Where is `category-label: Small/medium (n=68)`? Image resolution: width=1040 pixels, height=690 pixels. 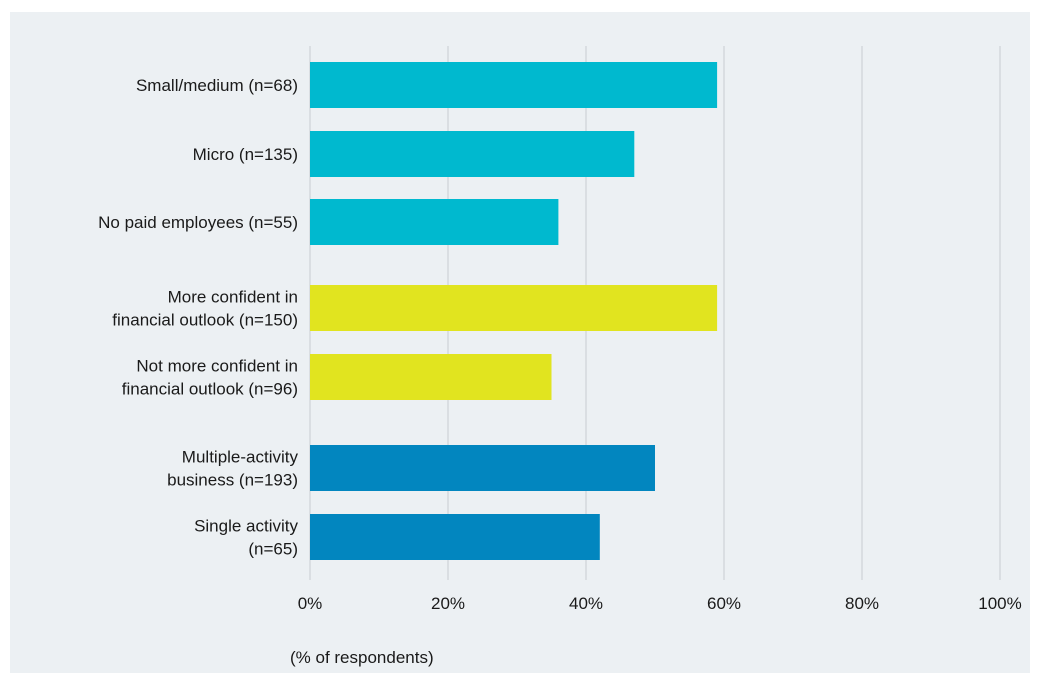 category-label: Small/medium (n=68) is located at coordinates (217, 85).